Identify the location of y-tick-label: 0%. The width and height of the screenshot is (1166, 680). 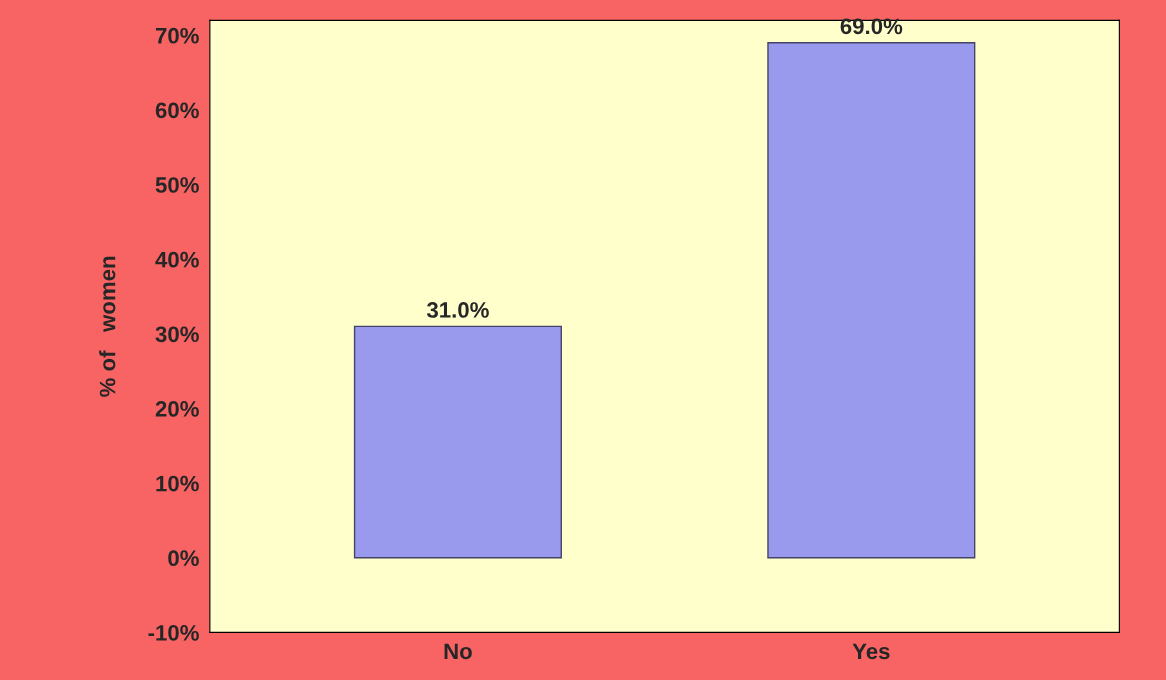
(183, 558).